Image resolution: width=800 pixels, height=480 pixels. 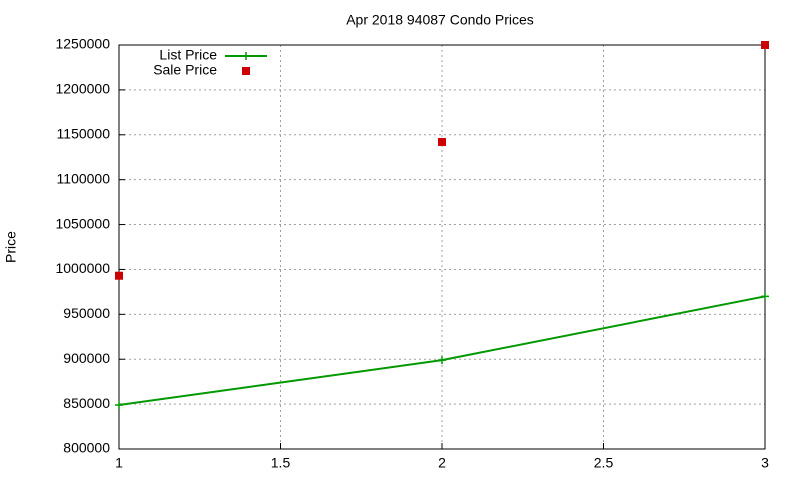 I want to click on y-tick-label: 1050000, so click(x=82, y=223).